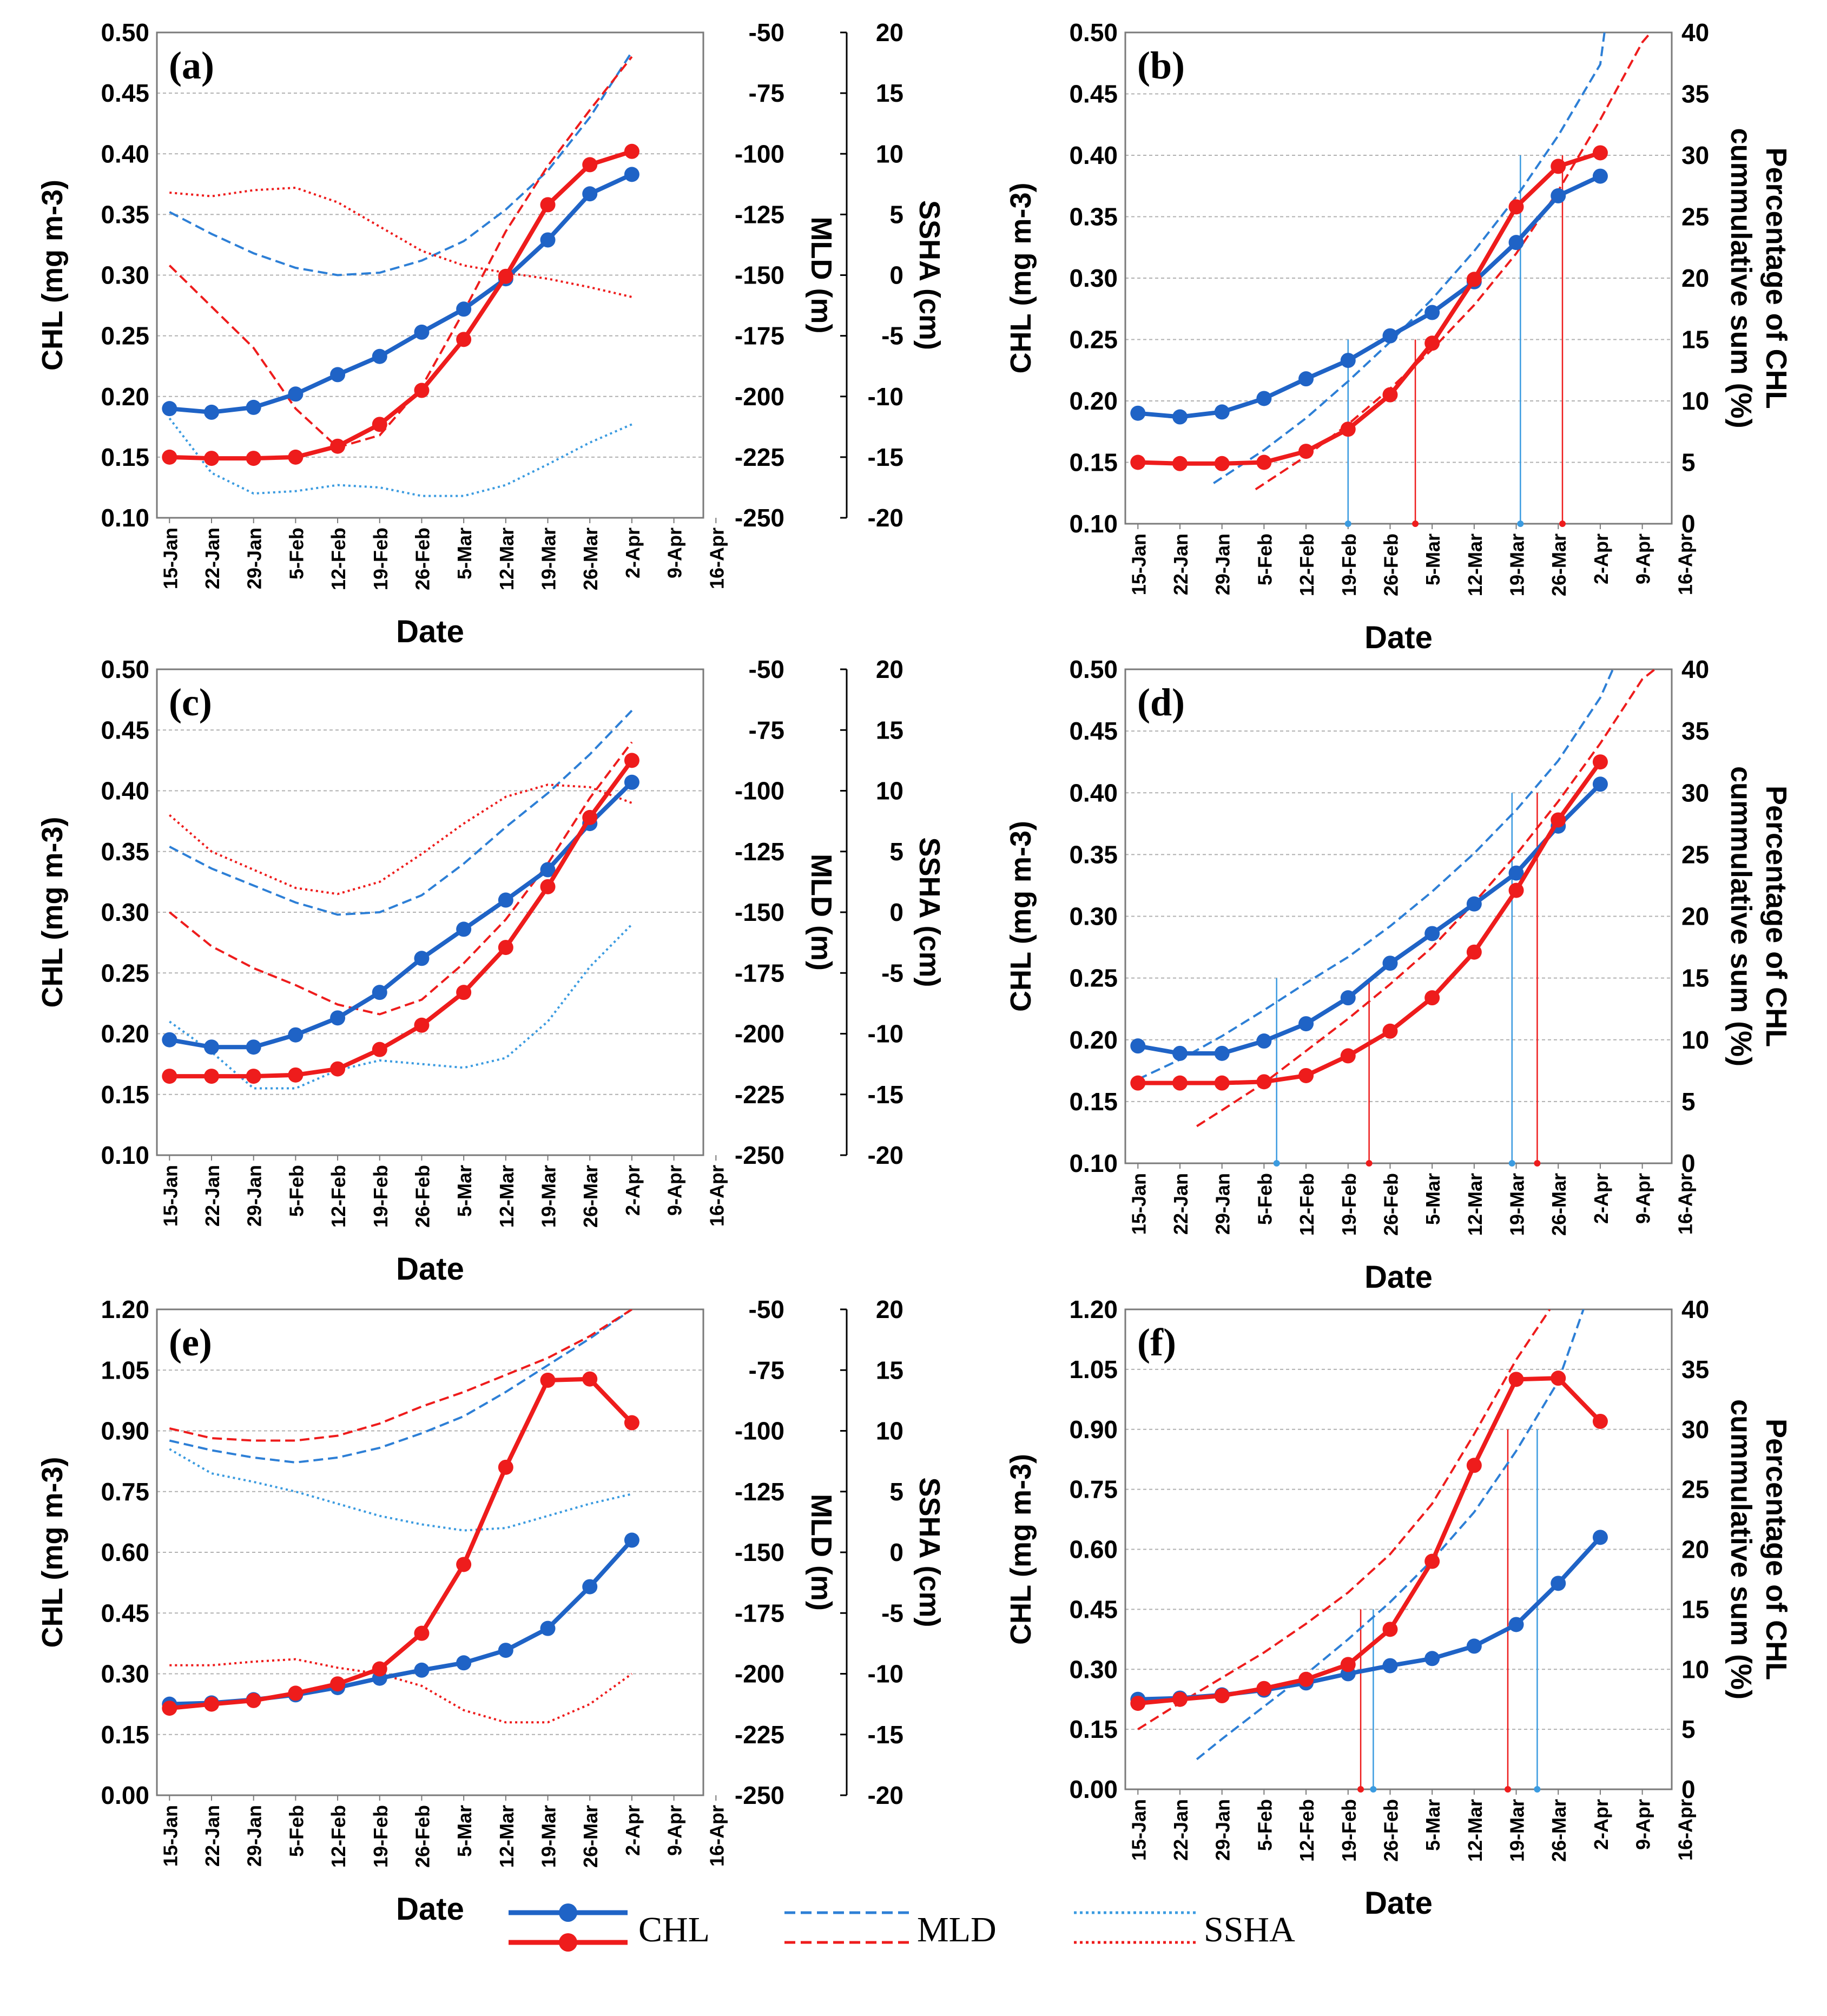  I want to click on chart-f-ytick-label: 0.45, so click(1093, 1609).